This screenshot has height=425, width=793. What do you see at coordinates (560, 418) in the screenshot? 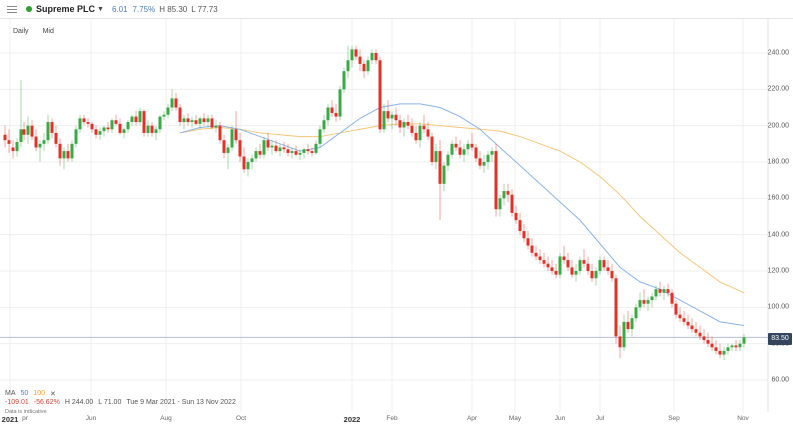
I see `time-tick-label: Jun` at bounding box center [560, 418].